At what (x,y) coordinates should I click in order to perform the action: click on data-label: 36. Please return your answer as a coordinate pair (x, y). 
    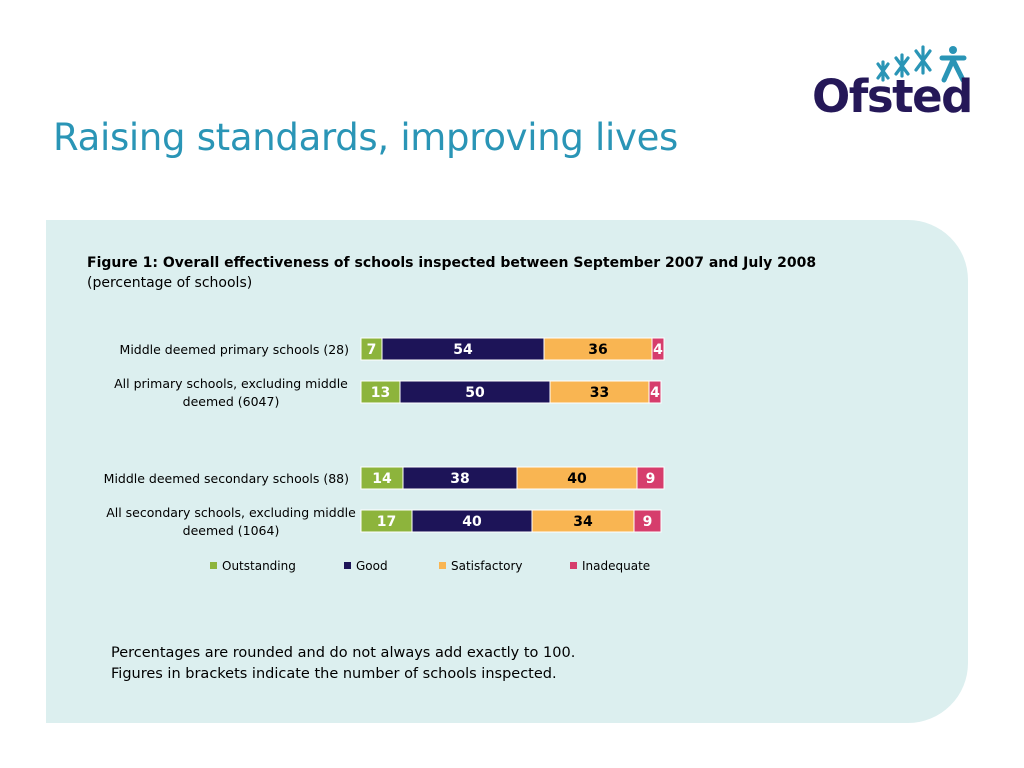
    Looking at the image, I should click on (597, 350).